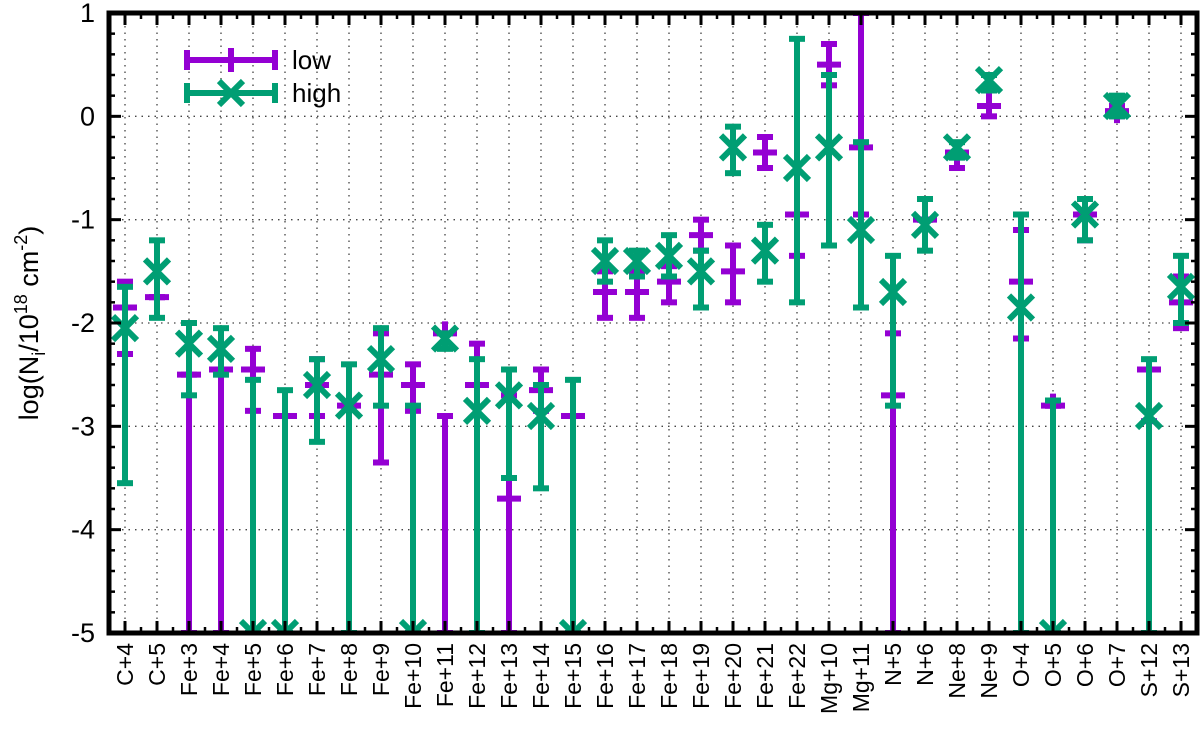  I want to click on x-category-label: Ne+9, so click(989, 671).